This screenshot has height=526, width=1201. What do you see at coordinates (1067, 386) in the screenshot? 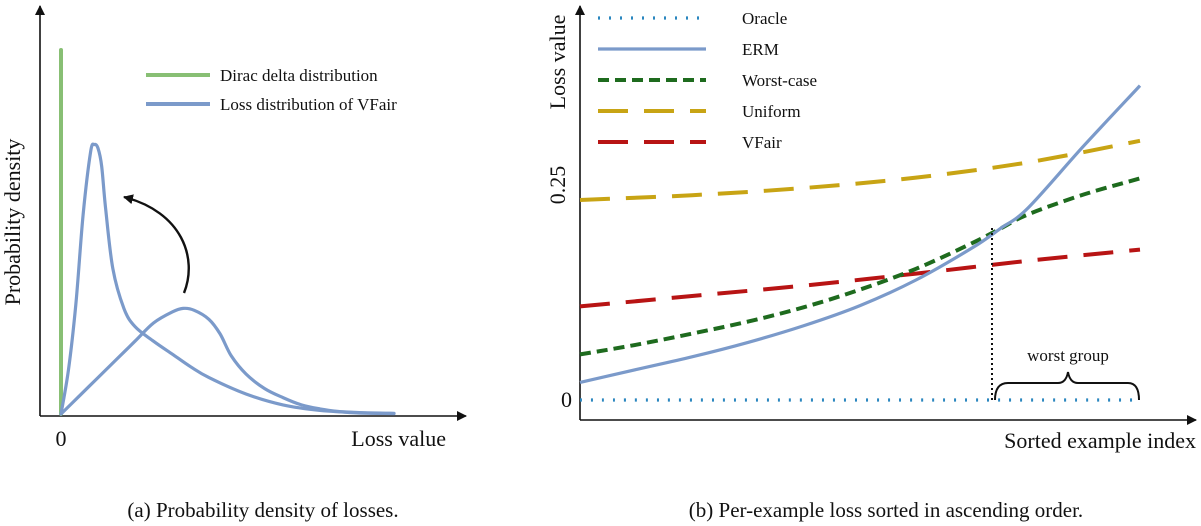
I see `worst-group-brace` at bounding box center [1067, 386].